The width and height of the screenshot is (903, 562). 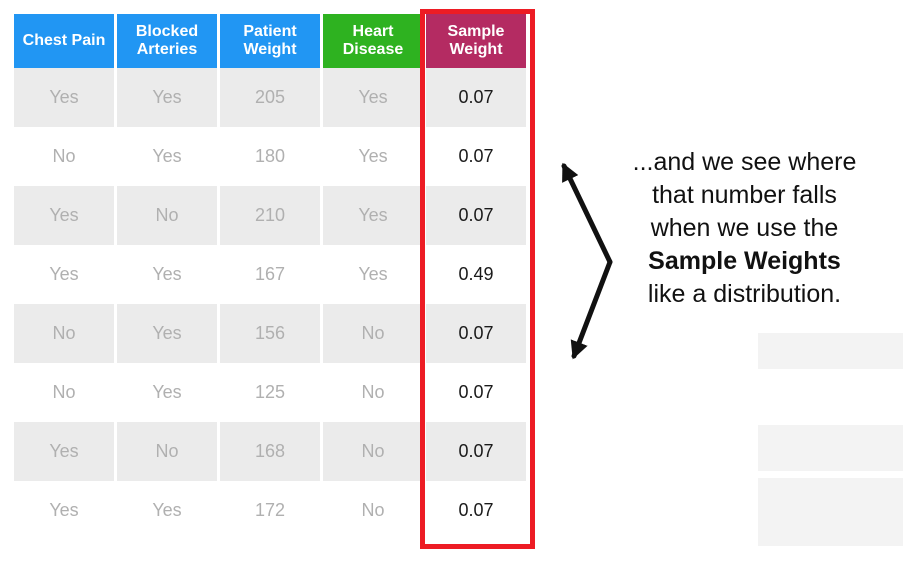 I want to click on table-cell: 125, so click(x=270, y=392).